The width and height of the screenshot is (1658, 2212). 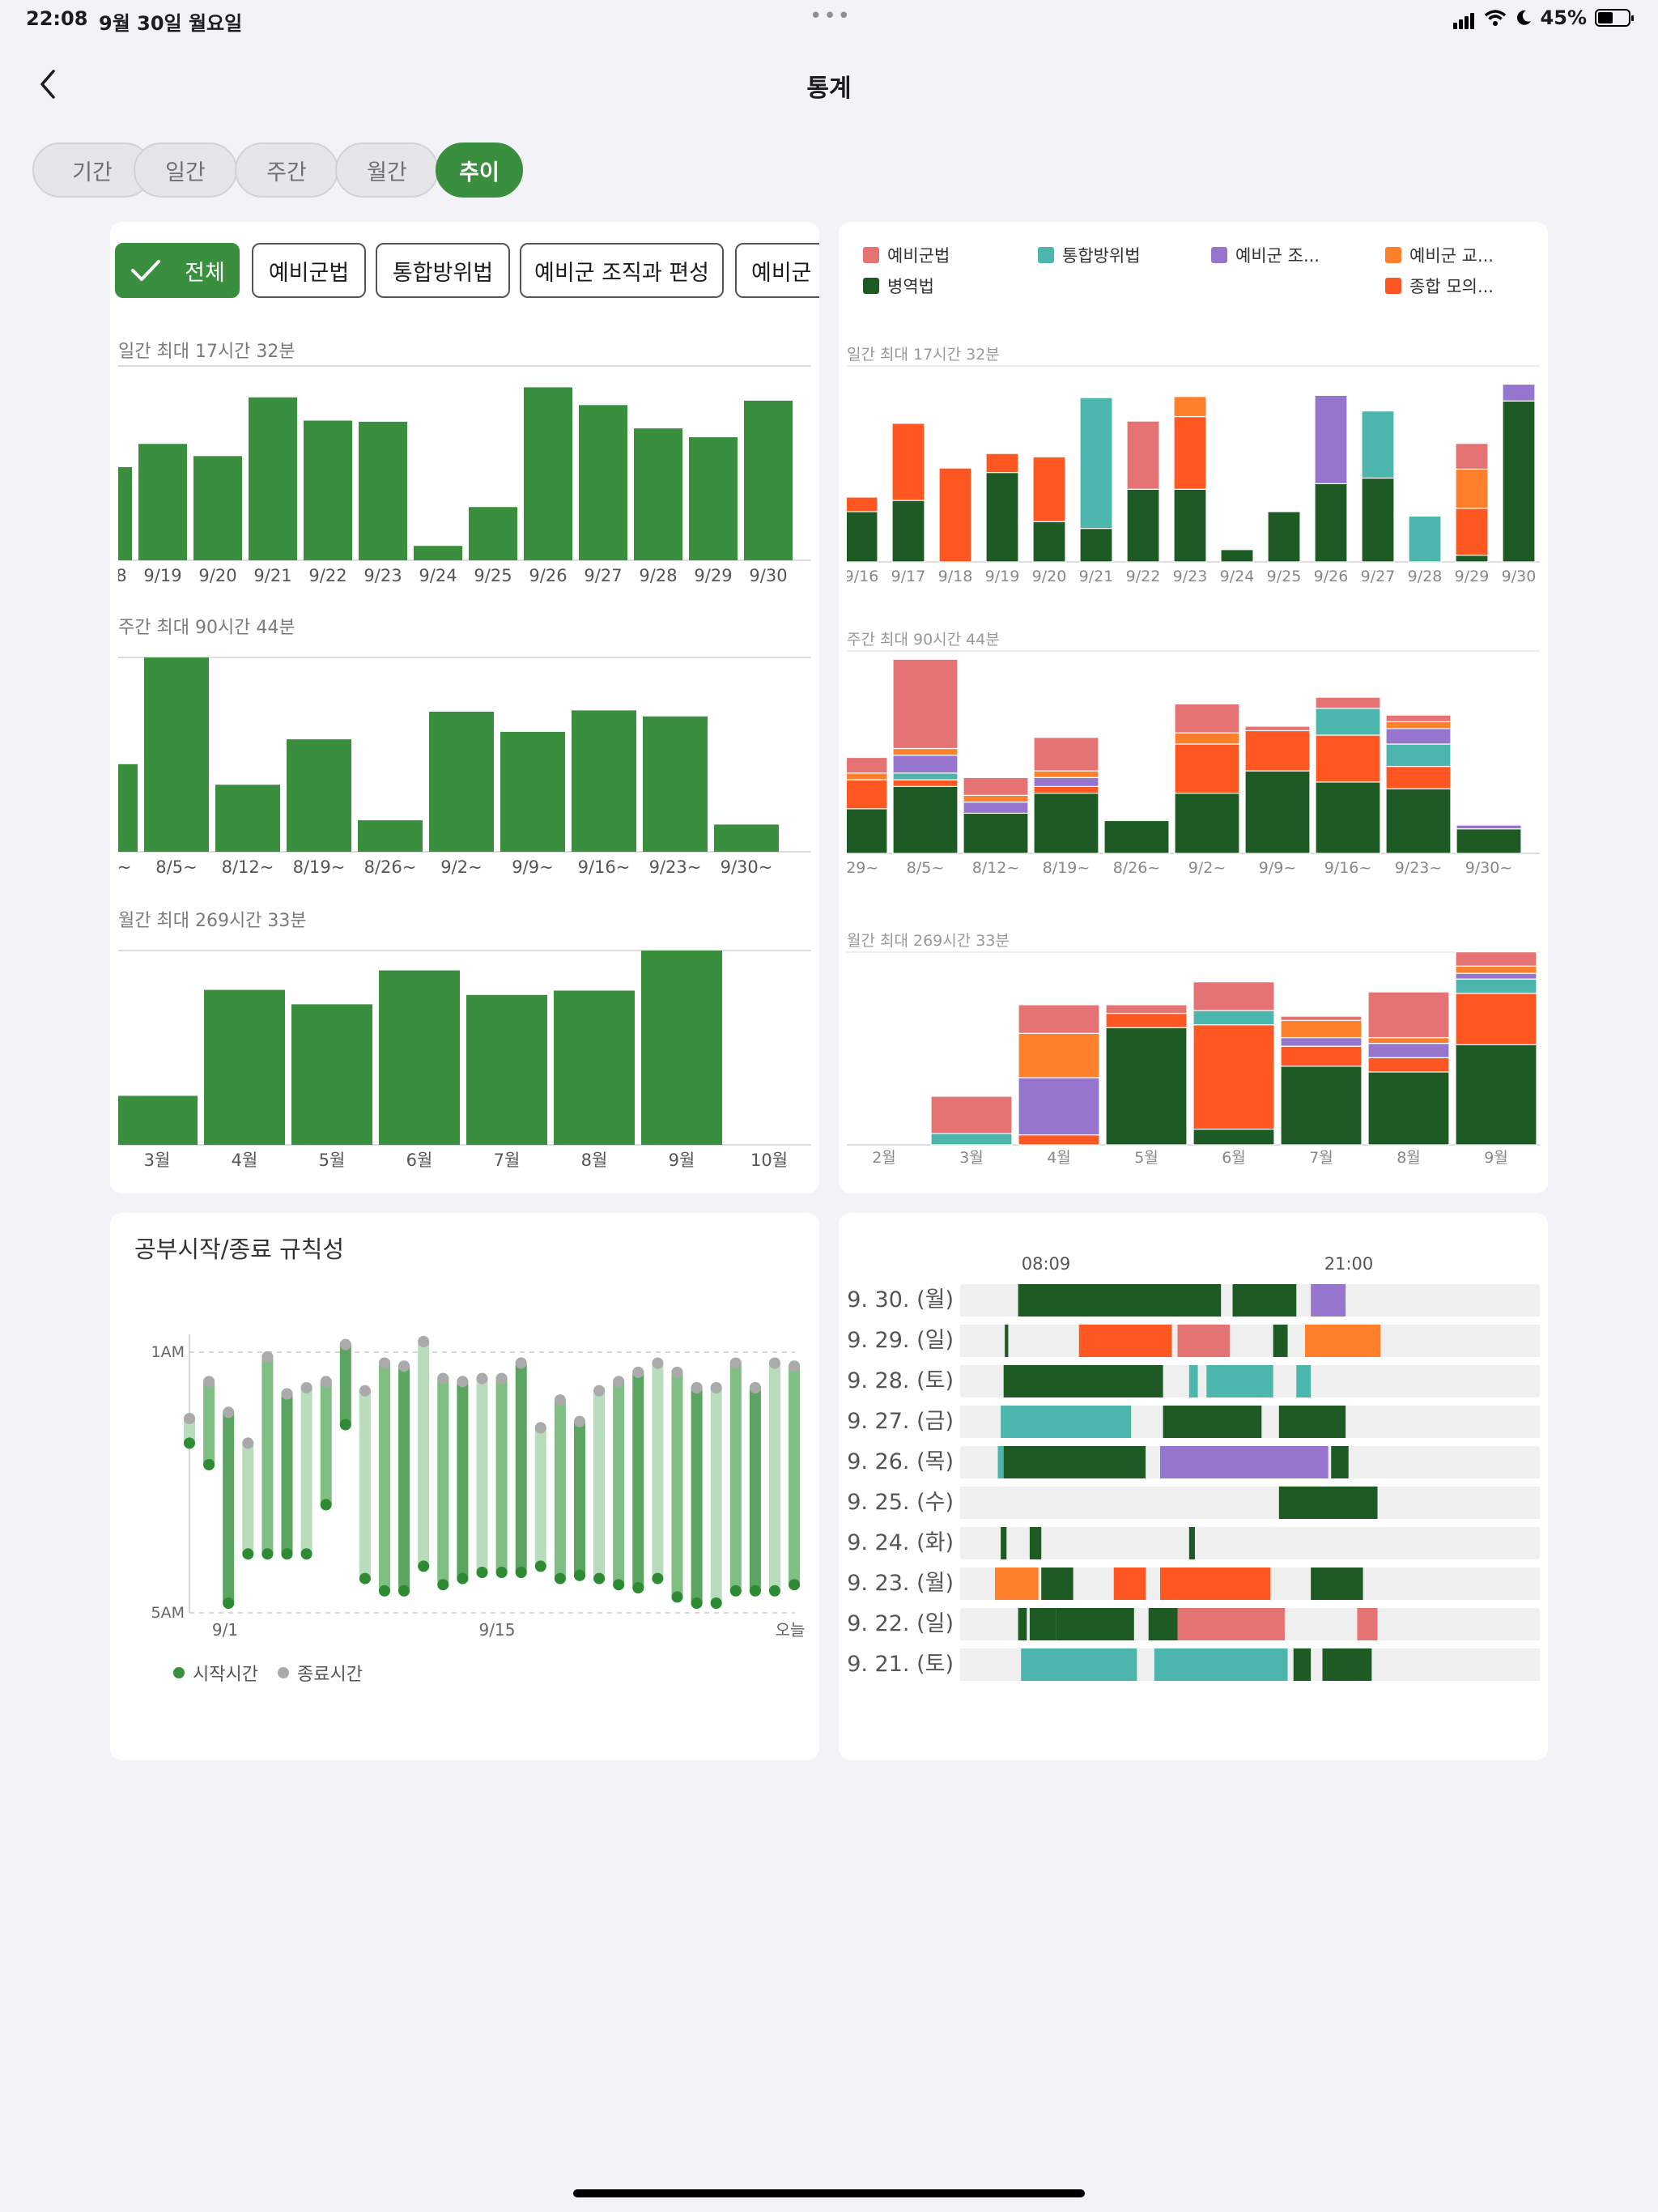 What do you see at coordinates (1002, 577) in the screenshot?
I see `stack-daily-tick-label: 9/19` at bounding box center [1002, 577].